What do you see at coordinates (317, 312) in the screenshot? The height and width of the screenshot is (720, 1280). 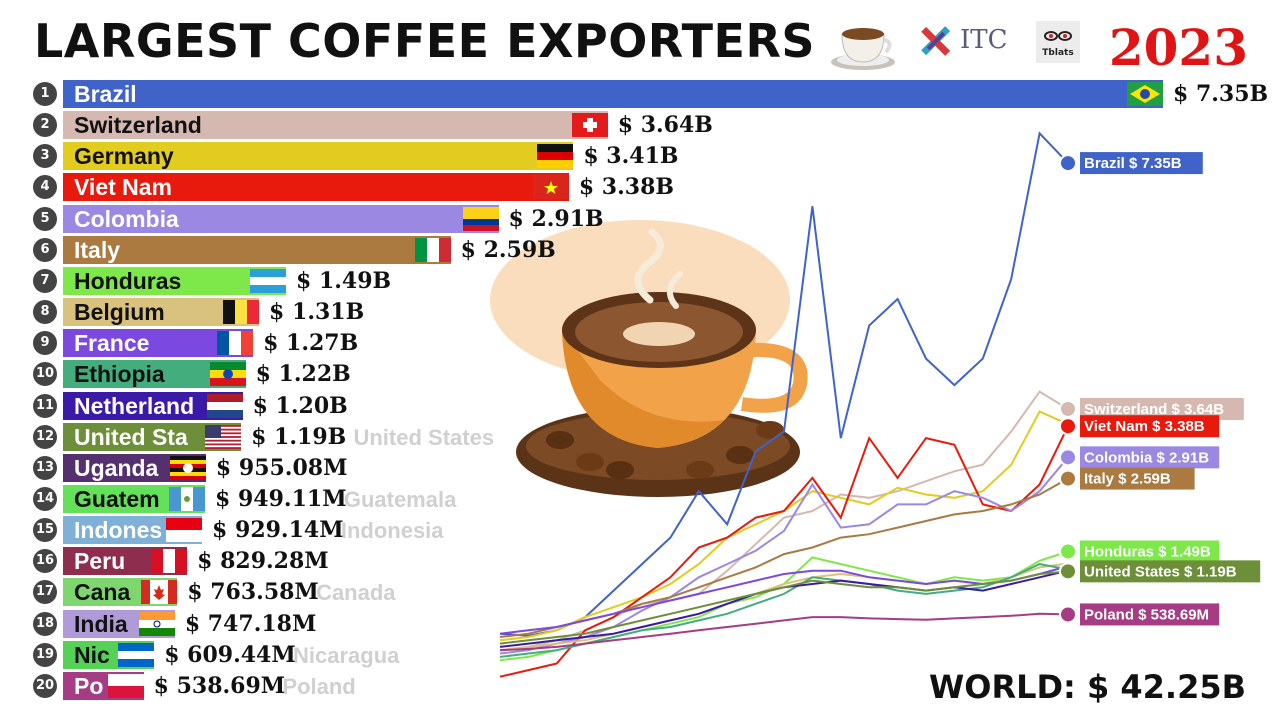 I see `value-label: $ 1.31B` at bounding box center [317, 312].